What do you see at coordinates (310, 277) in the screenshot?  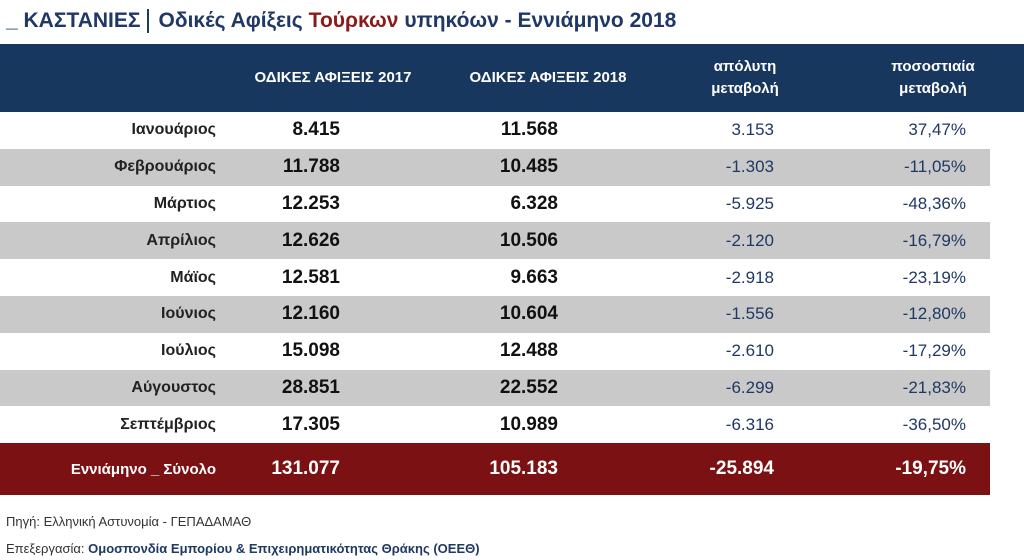 I see `arrivals-2017-cell: 12.581` at bounding box center [310, 277].